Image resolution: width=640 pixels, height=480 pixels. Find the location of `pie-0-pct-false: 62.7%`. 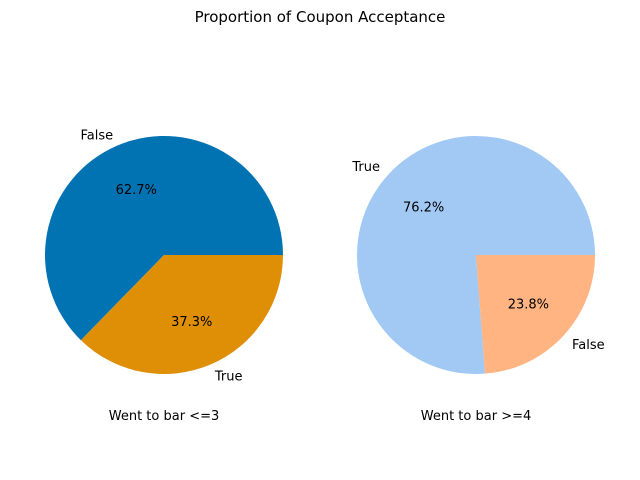

pie-0-pct-false: 62.7% is located at coordinates (136, 190).